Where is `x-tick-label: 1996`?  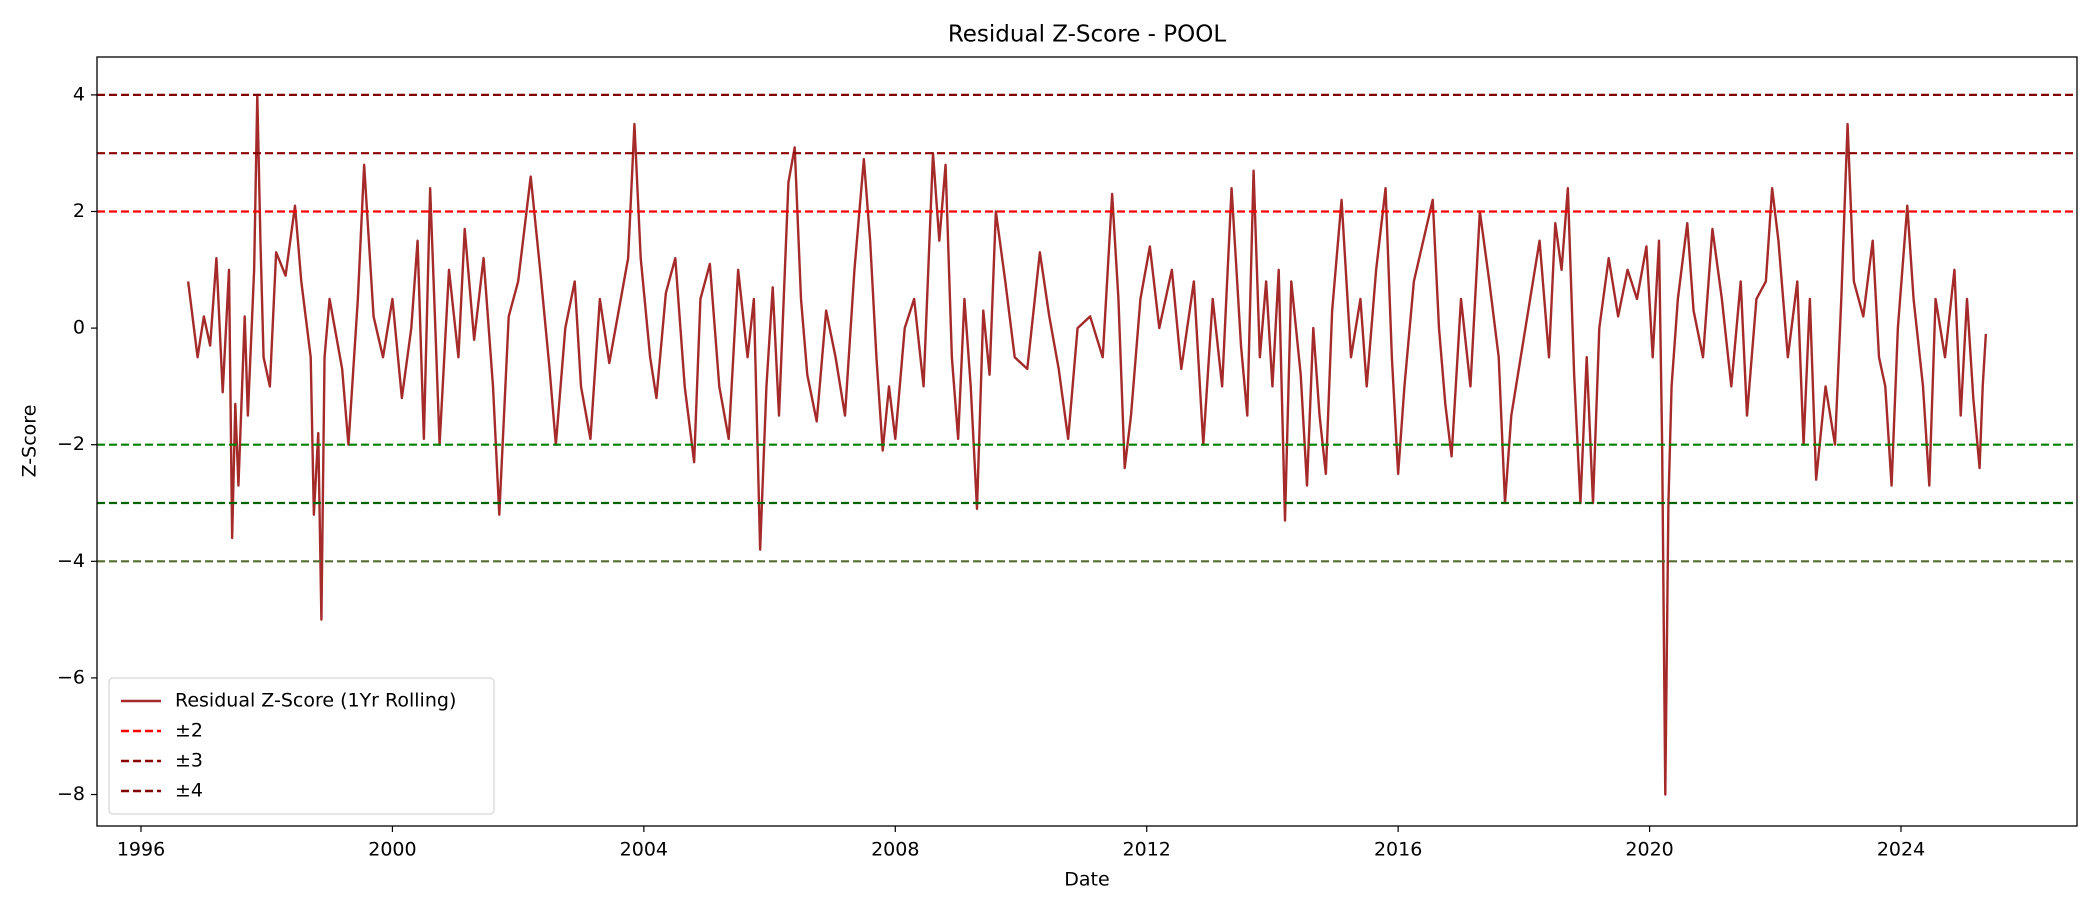
x-tick-label: 1996 is located at coordinates (141, 850).